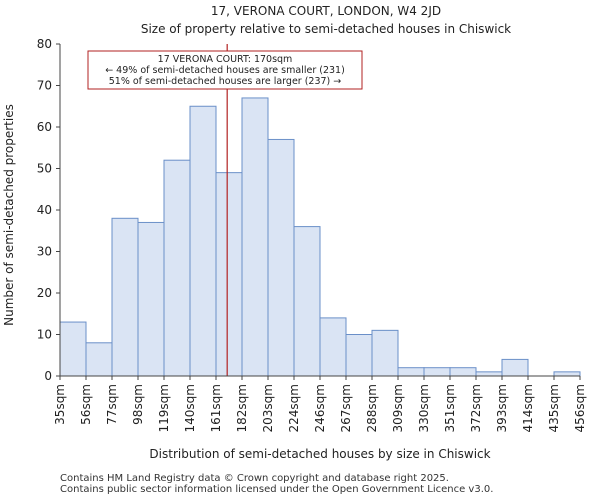 This screenshot has width=600, height=500. What do you see at coordinates (86, 404) in the screenshot?
I see `x-tick-label: 56sqm` at bounding box center [86, 404].